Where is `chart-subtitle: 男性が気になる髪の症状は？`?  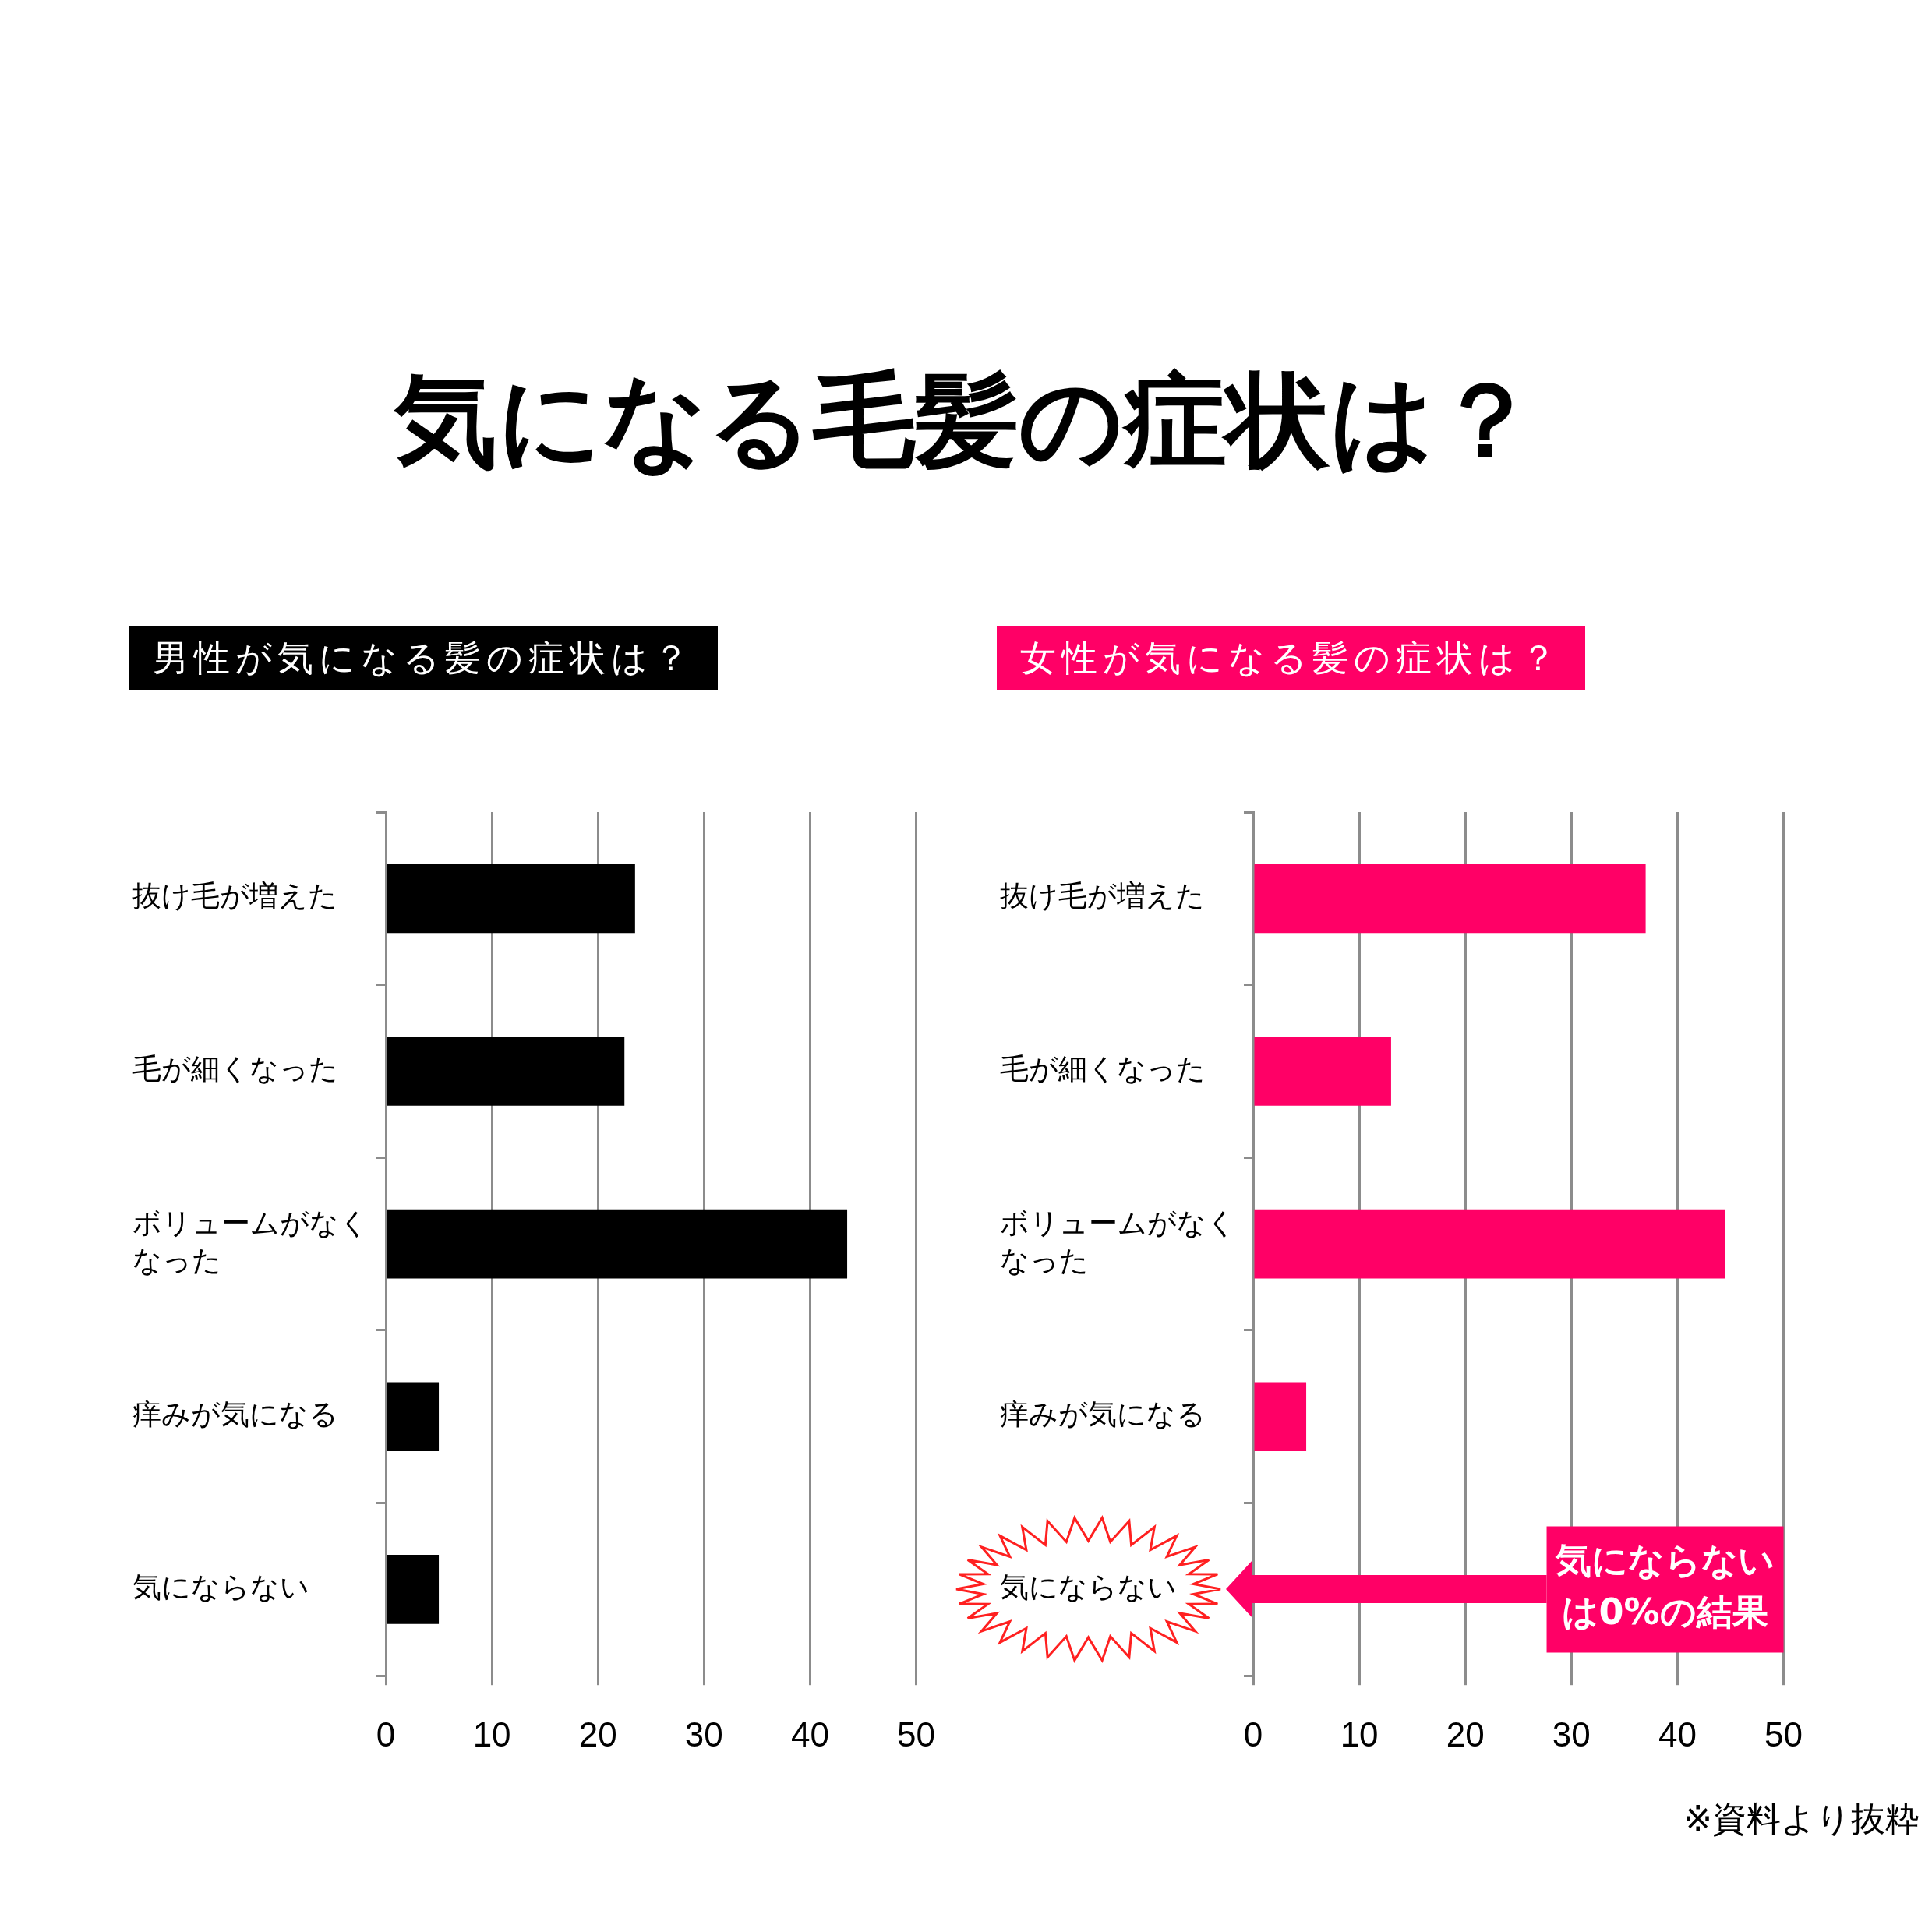
chart-subtitle: 男性が気になる髪の症状は？ is located at coordinates (423, 658).